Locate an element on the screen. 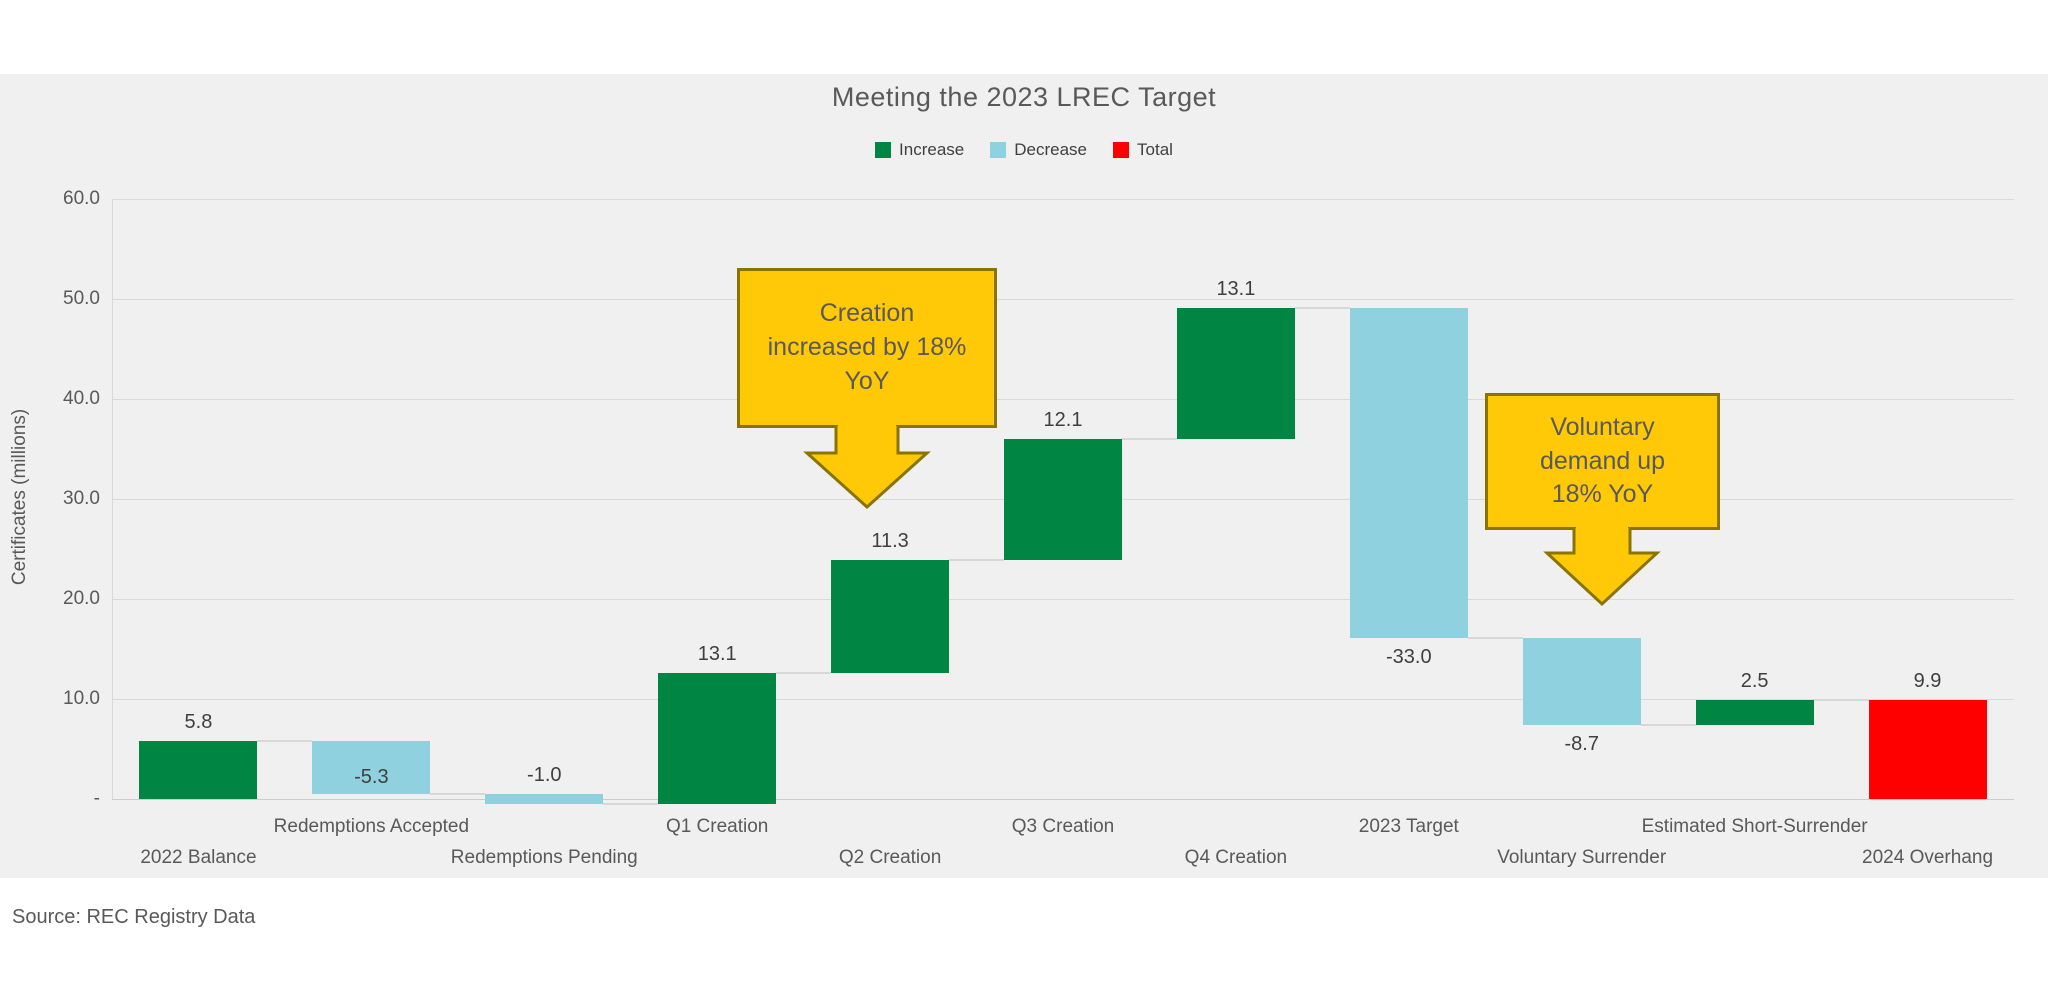  bar-label: 9.9 is located at coordinates (1927, 681).